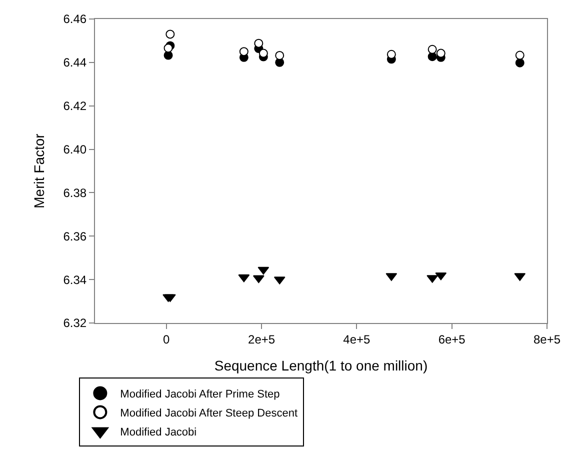 Image resolution: width=573 pixels, height=459 pixels. Describe the element at coordinates (262, 339) in the screenshot. I see `x-tick-label: 2e+5` at that location.